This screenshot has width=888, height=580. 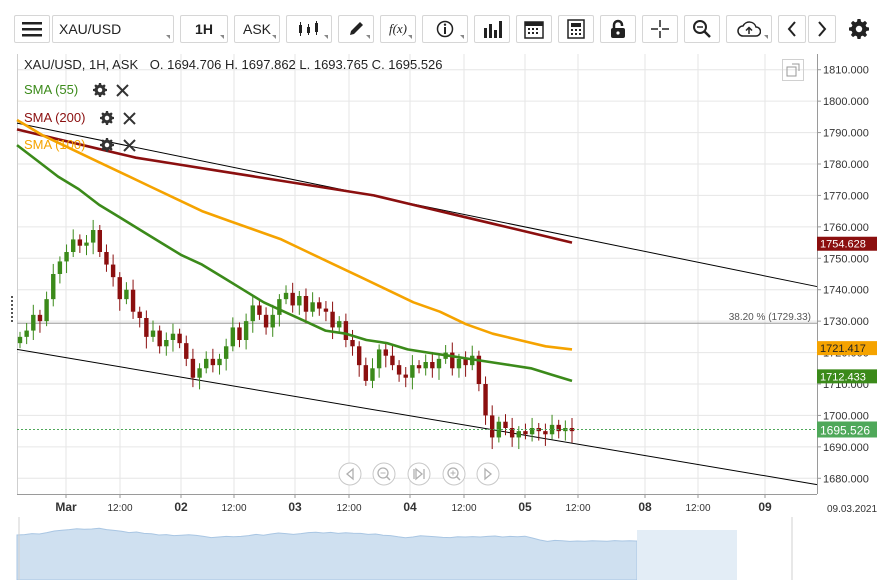 What do you see at coordinates (417, 318) in the screenshot?
I see `fibonacci-level: 38.20 % (1729.33)` at bounding box center [417, 318].